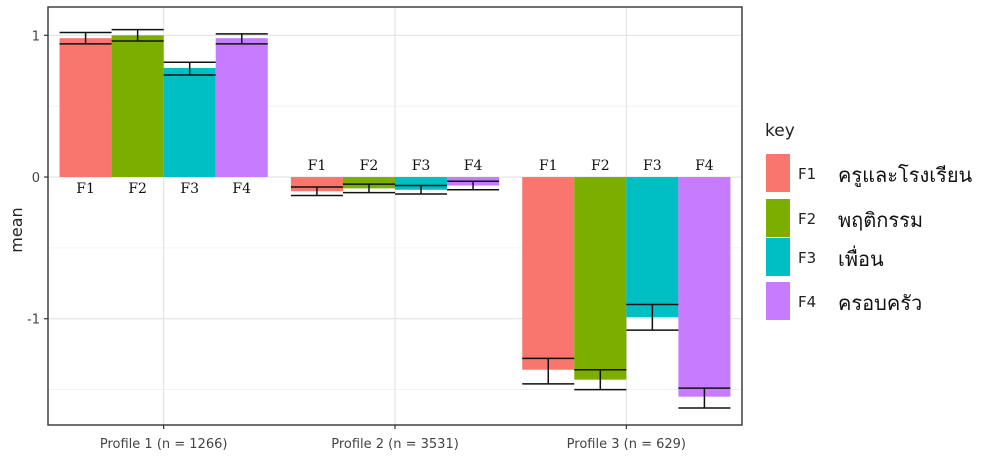 The height and width of the screenshot is (463, 984). I want to click on legend-item-f3: F3 เพื่อน, so click(873, 257).